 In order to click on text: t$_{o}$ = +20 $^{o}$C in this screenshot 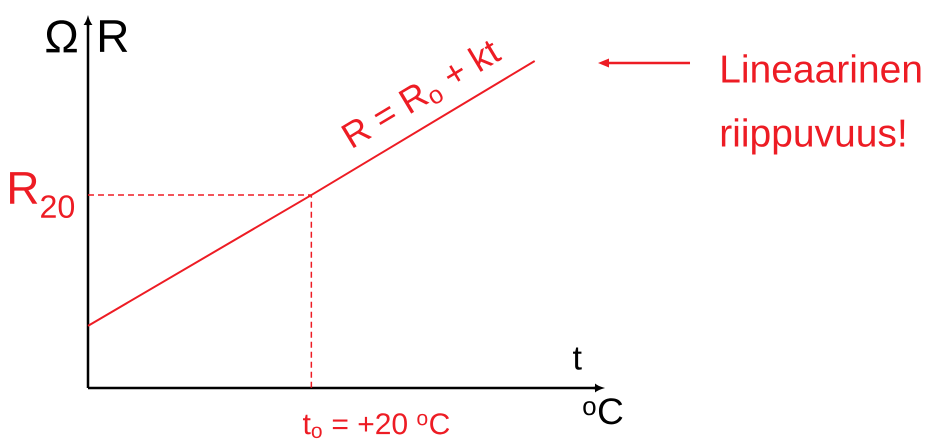, I will do `click(376, 425)`.